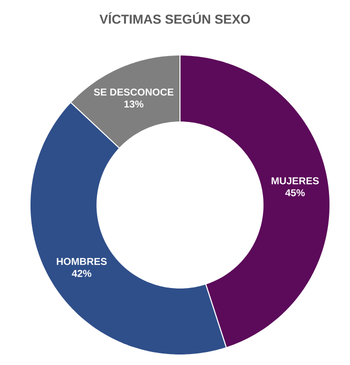 The image size is (350, 365). Describe the element at coordinates (81, 261) in the screenshot. I see `slice-label: HOMBRES` at that location.